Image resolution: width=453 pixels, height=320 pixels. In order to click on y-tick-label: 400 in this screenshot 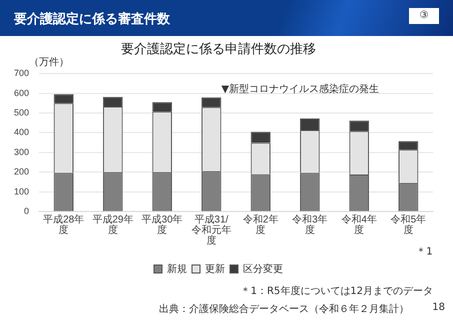, I will do `click(22, 132)`.